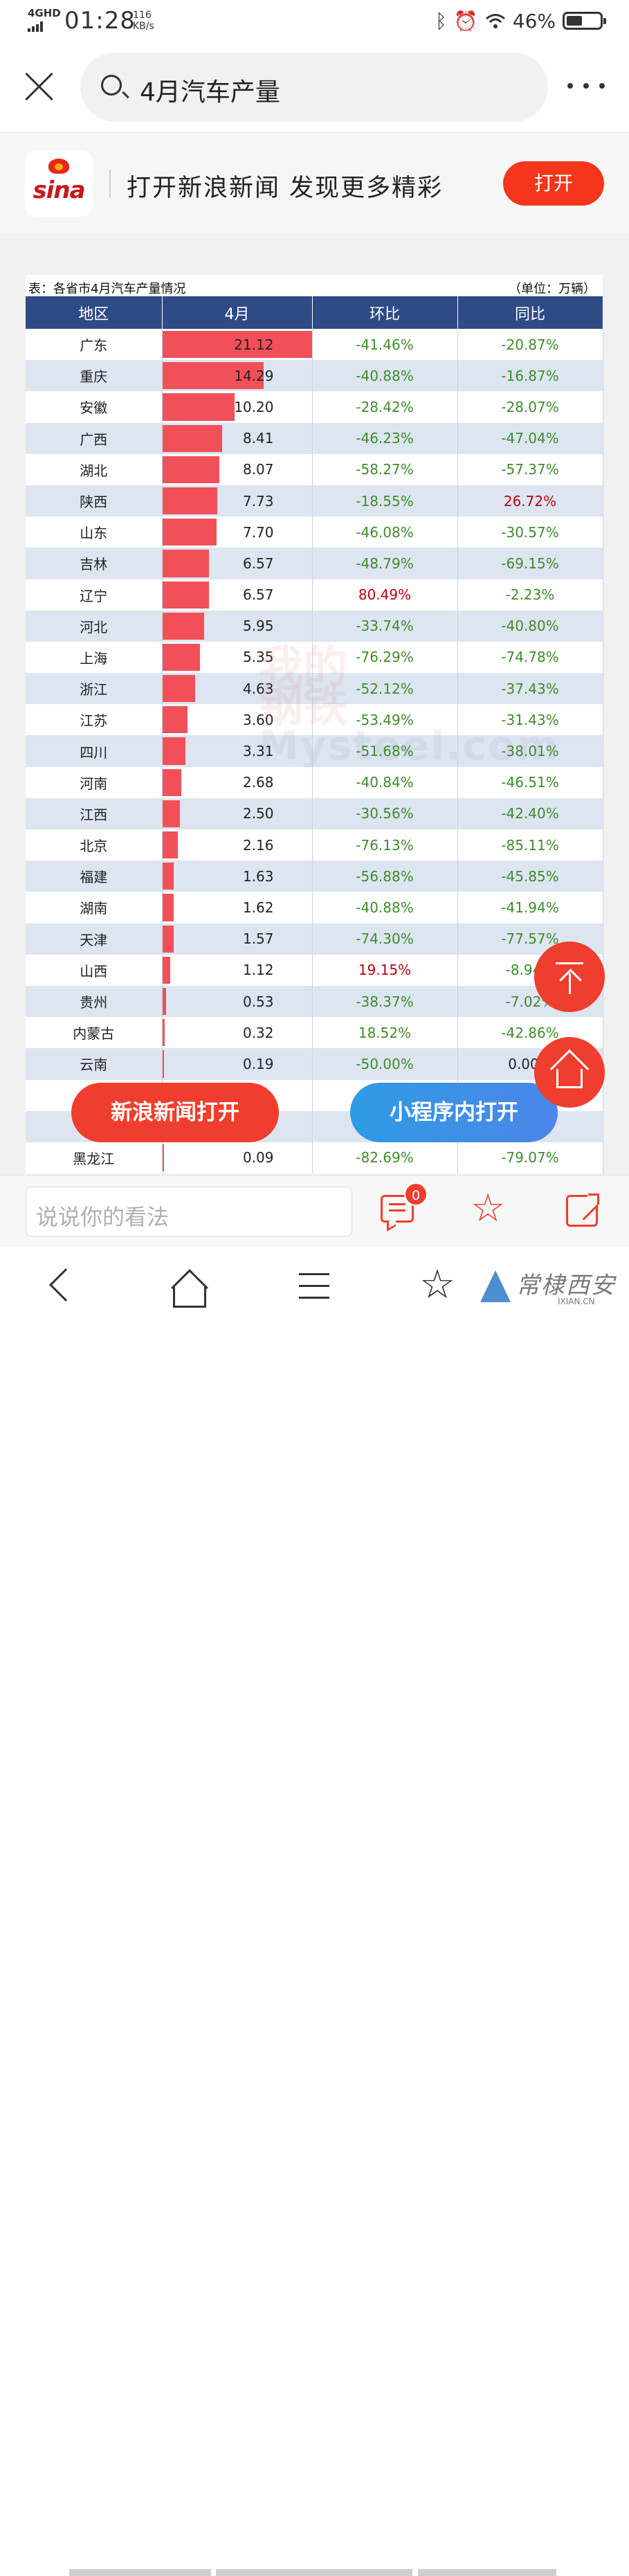 This screenshot has width=629, height=2576. Describe the element at coordinates (94, 345) in the screenshot. I see `region-cell: 广东` at that location.